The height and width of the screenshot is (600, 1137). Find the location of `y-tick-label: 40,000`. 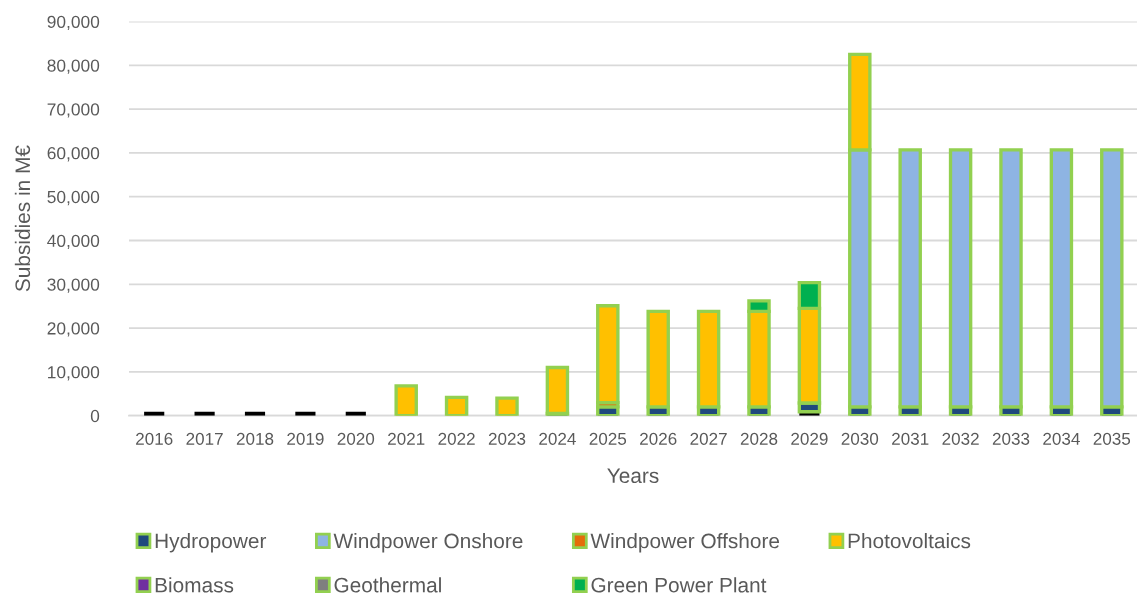

y-tick-label: 40,000 is located at coordinates (73, 242).